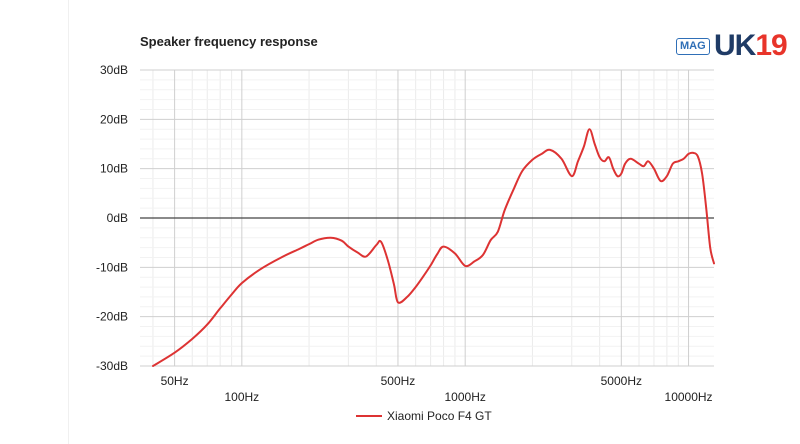  I want to click on logo-brand-part1: UK, so click(735, 45).